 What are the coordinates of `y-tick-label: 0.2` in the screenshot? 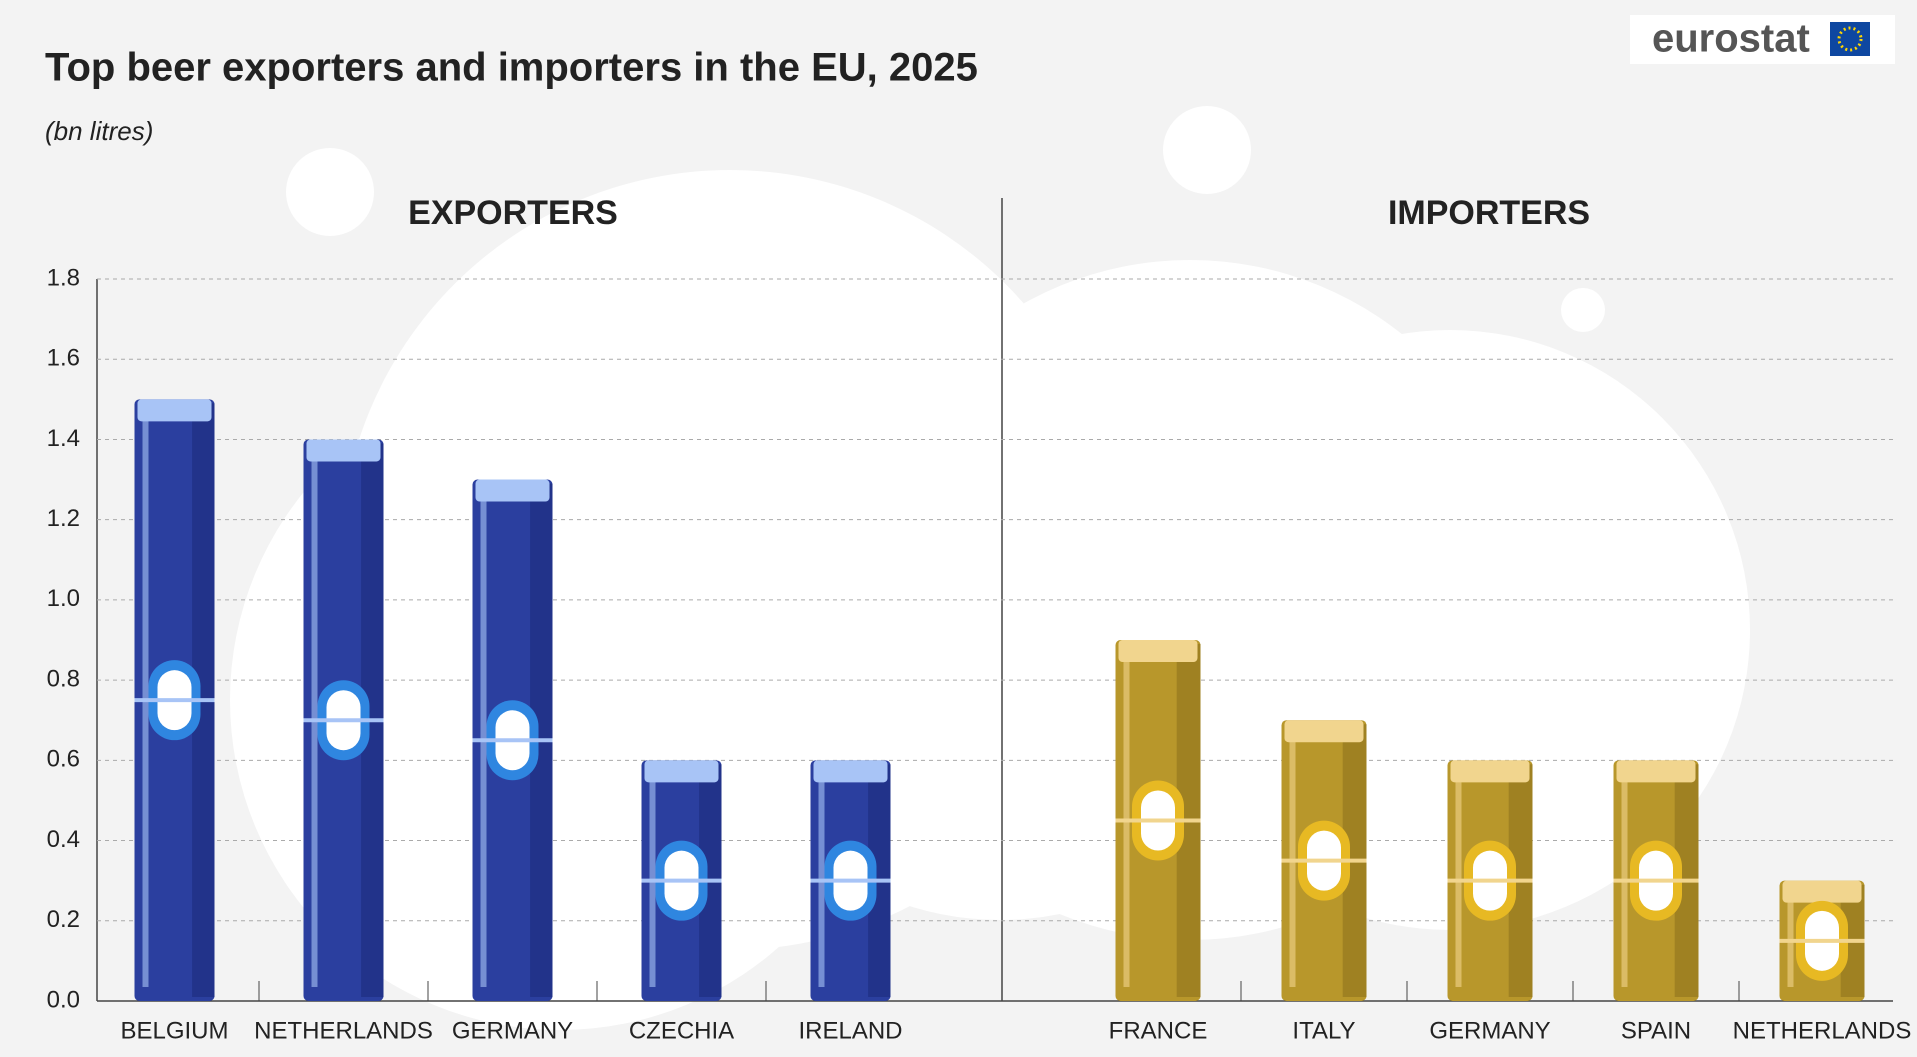 It's located at (63, 919).